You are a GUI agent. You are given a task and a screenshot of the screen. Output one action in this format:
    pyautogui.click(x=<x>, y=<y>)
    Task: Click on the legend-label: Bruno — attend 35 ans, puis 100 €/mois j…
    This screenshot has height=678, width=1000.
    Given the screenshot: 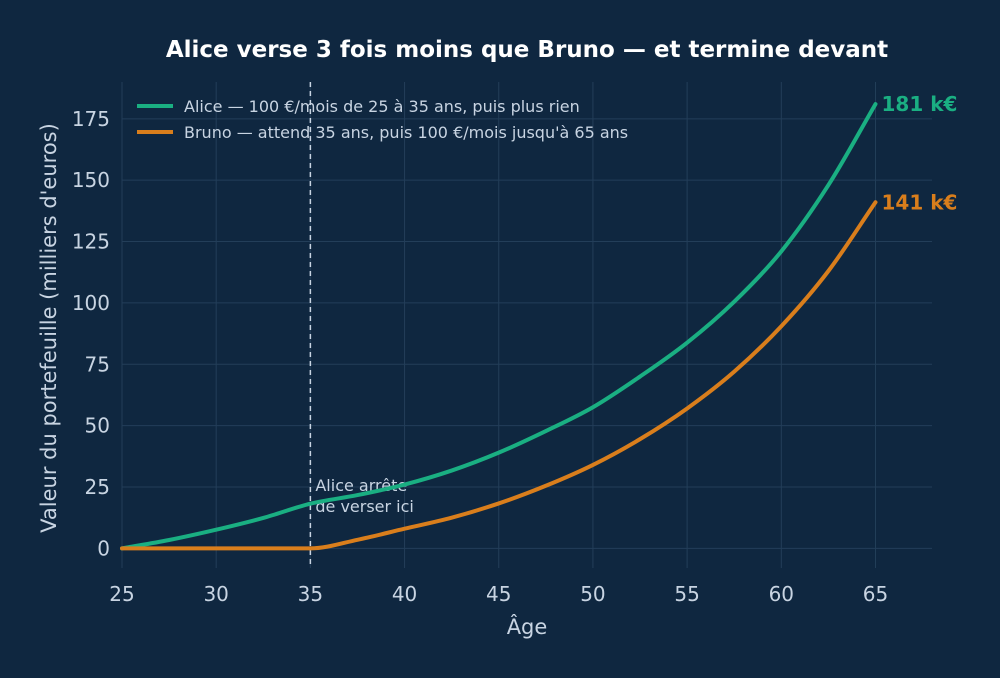 What is the action you would take?
    pyautogui.click(x=406, y=132)
    